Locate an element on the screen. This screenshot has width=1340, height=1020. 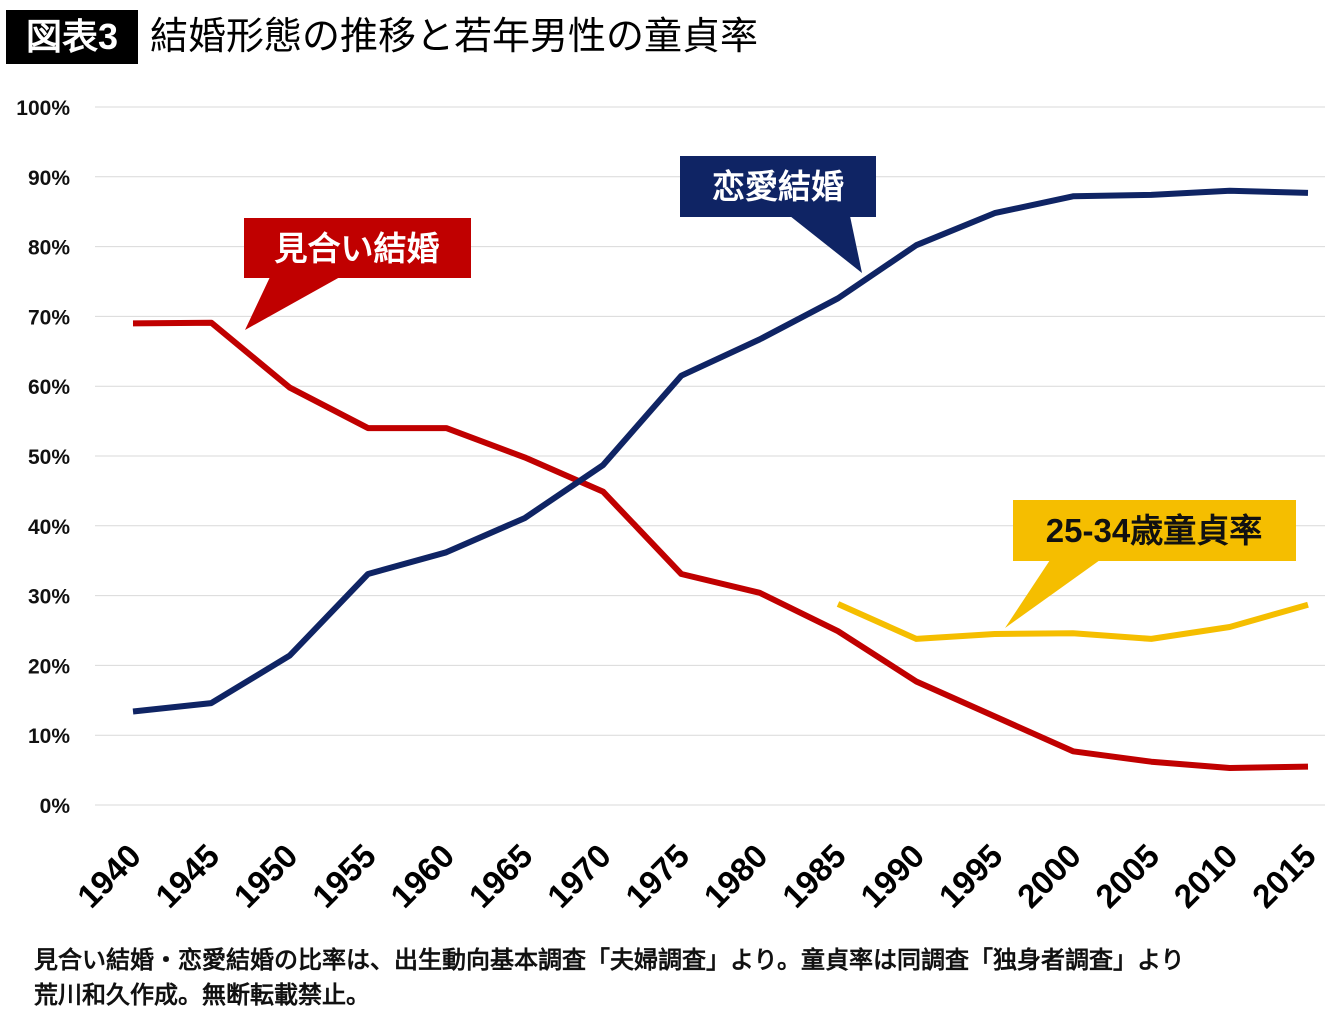
x-tick-label: 1945 is located at coordinates (187, 876).